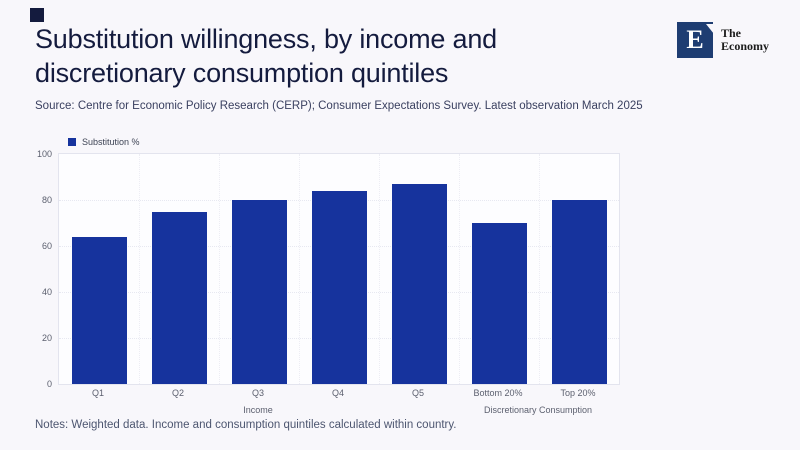  I want to click on x-tick-label: Q3, so click(257, 393).